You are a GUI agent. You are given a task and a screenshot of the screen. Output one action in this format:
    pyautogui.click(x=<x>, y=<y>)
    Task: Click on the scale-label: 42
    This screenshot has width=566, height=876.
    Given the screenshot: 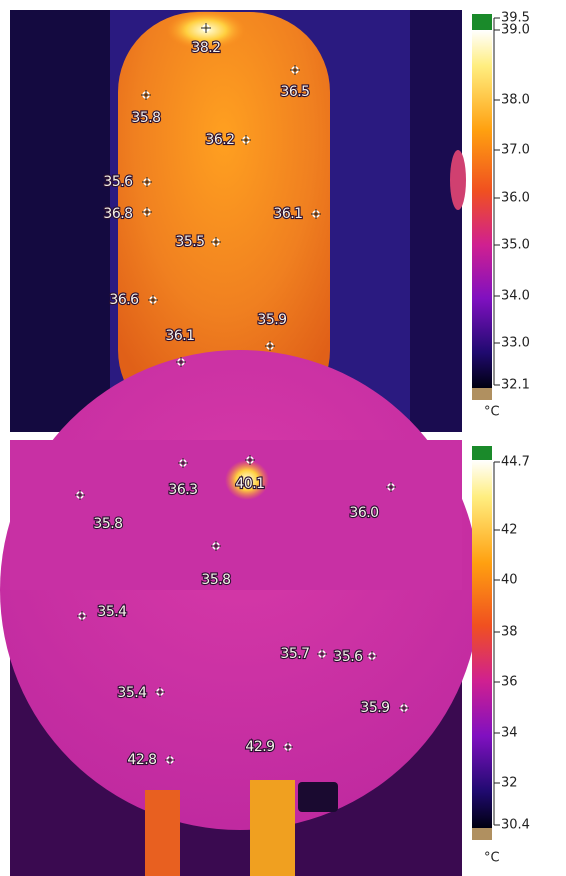 What is the action you would take?
    pyautogui.click(x=509, y=530)
    